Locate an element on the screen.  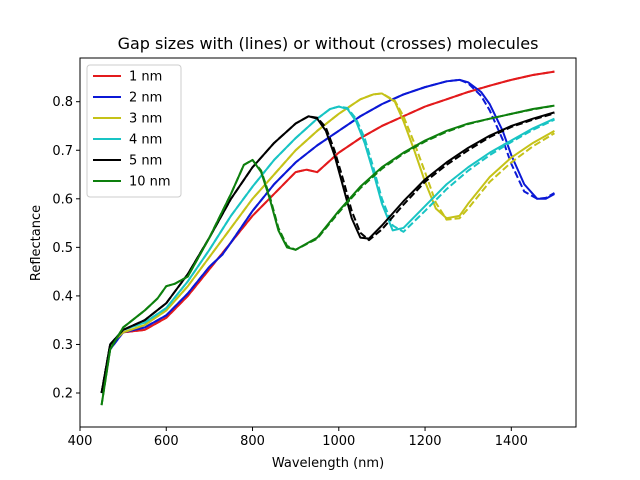
x-tick-label: 400 is located at coordinates (80, 441).